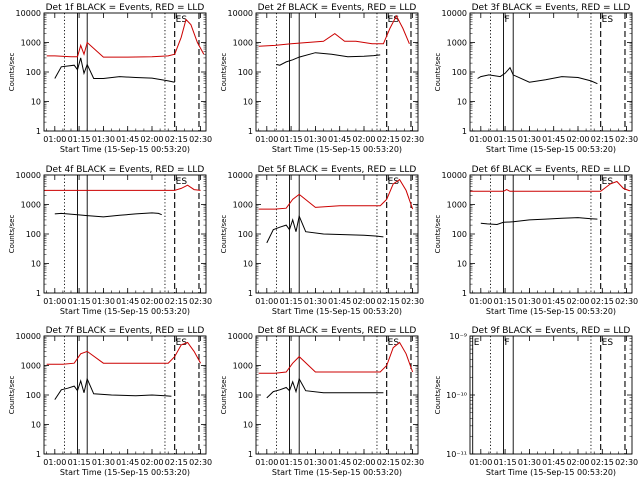 Image resolution: width=640 pixels, height=480 pixels. Describe the element at coordinates (456, 395) in the screenshot. I see `y-tick-label: 10⁻¹⁰` at that location.